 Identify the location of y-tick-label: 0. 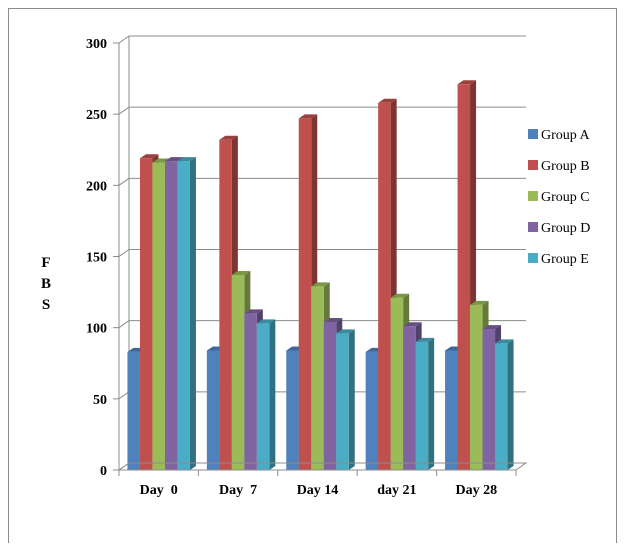
(103, 471).